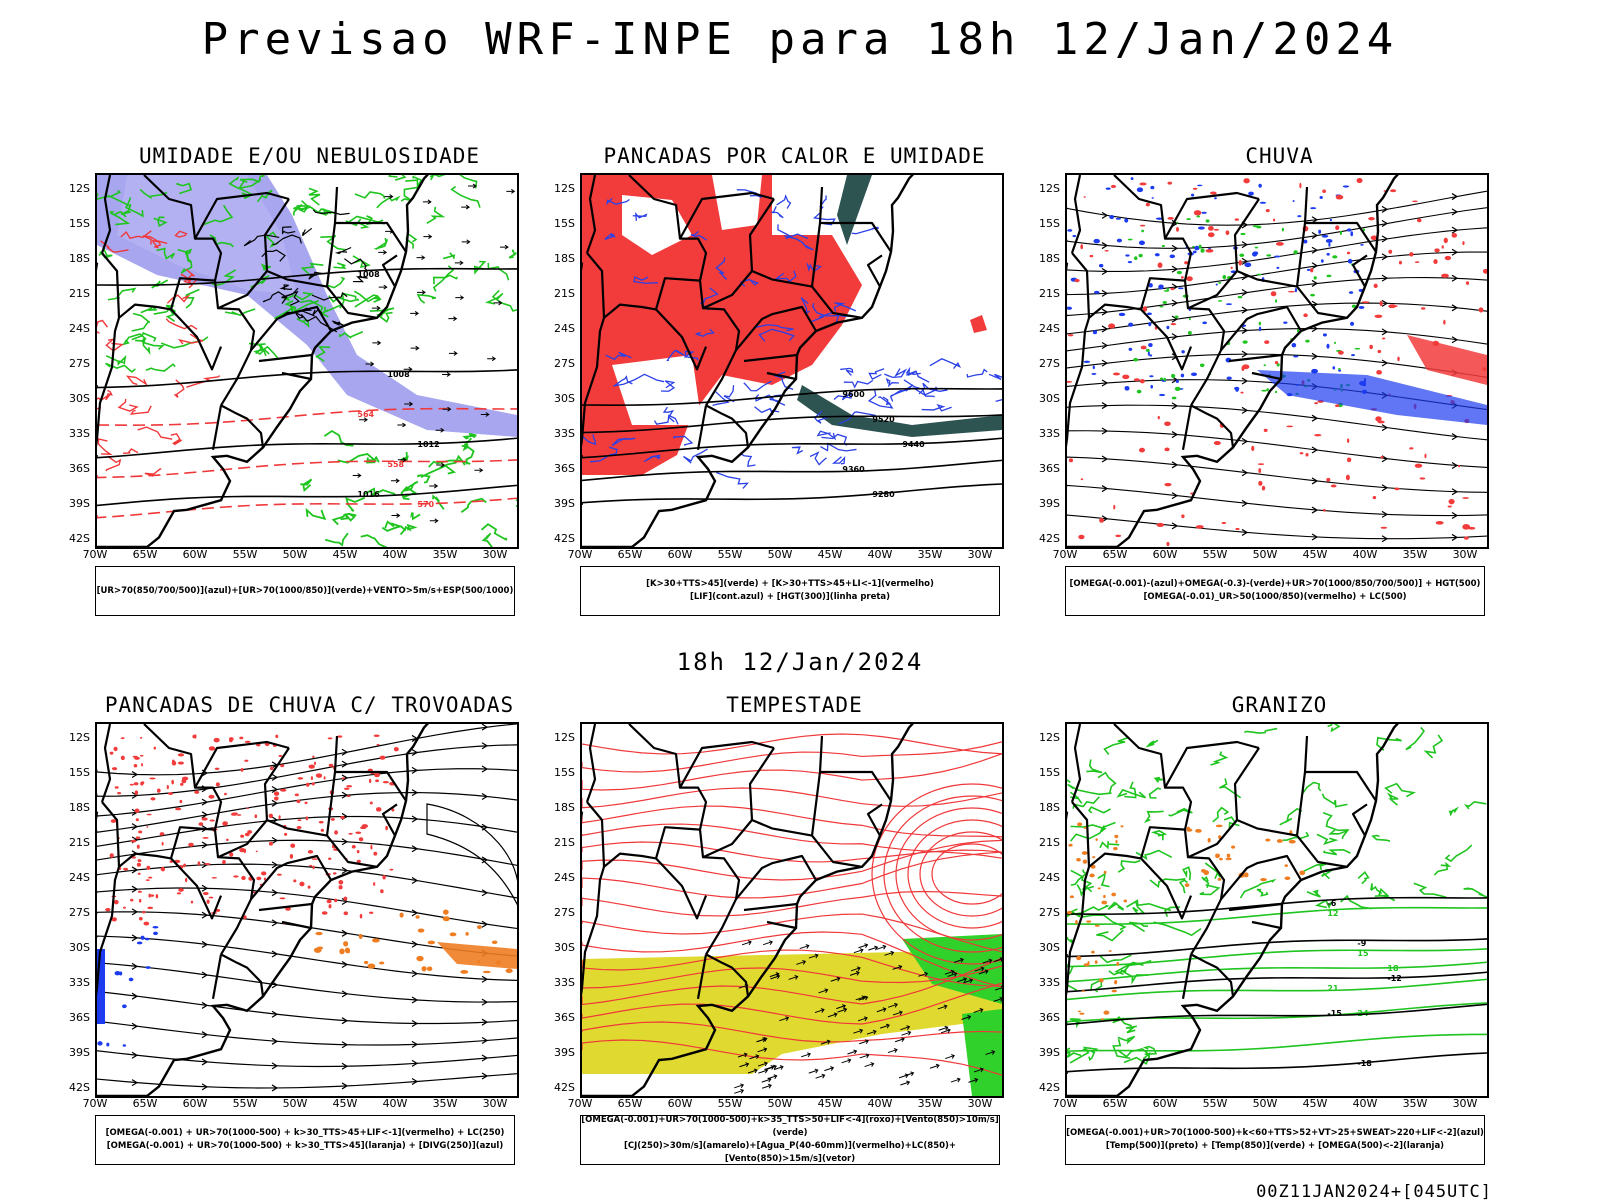 This screenshot has width=1600, height=1202. I want to click on lon-tick-label: 60W, so click(1165, 1103).